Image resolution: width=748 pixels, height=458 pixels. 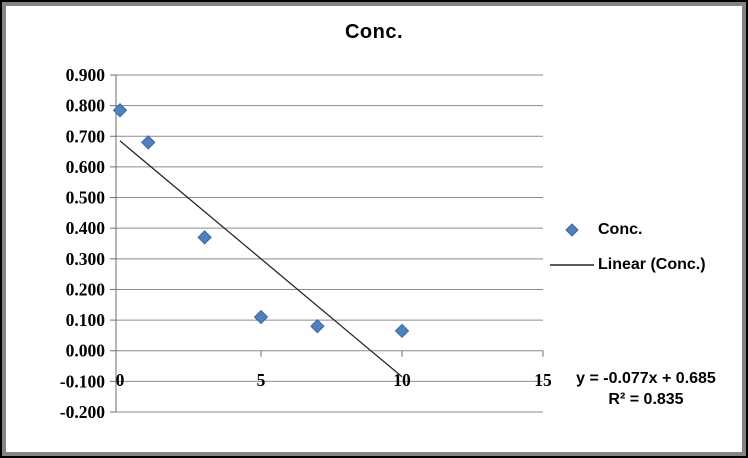 I want to click on y-tick-label: -0.200, so click(x=82, y=412).